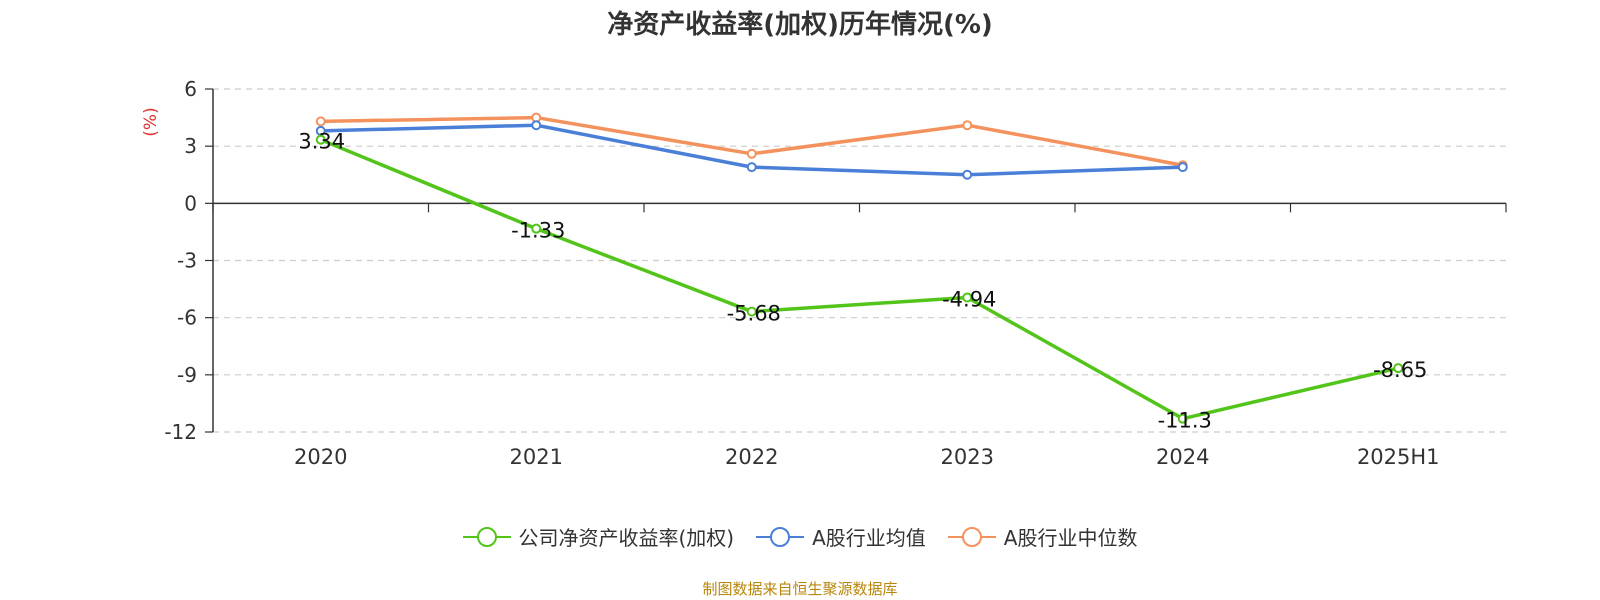 The height and width of the screenshot is (600, 1600). What do you see at coordinates (151, 121) in the screenshot?
I see `y-axis-label: (%)` at bounding box center [151, 121].